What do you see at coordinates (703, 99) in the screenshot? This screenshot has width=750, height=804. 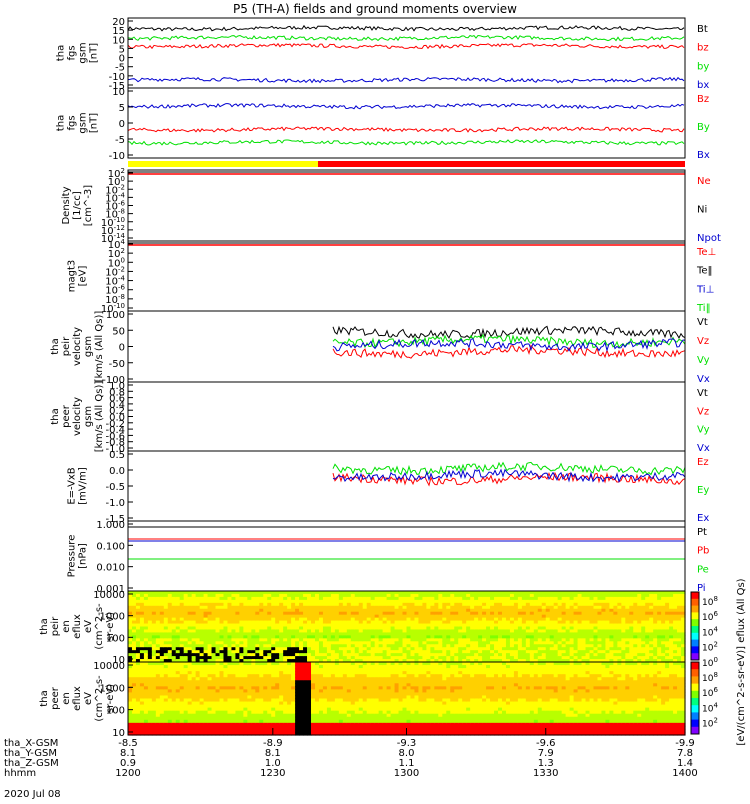 I see `legend-entry: Bz` at bounding box center [703, 99].